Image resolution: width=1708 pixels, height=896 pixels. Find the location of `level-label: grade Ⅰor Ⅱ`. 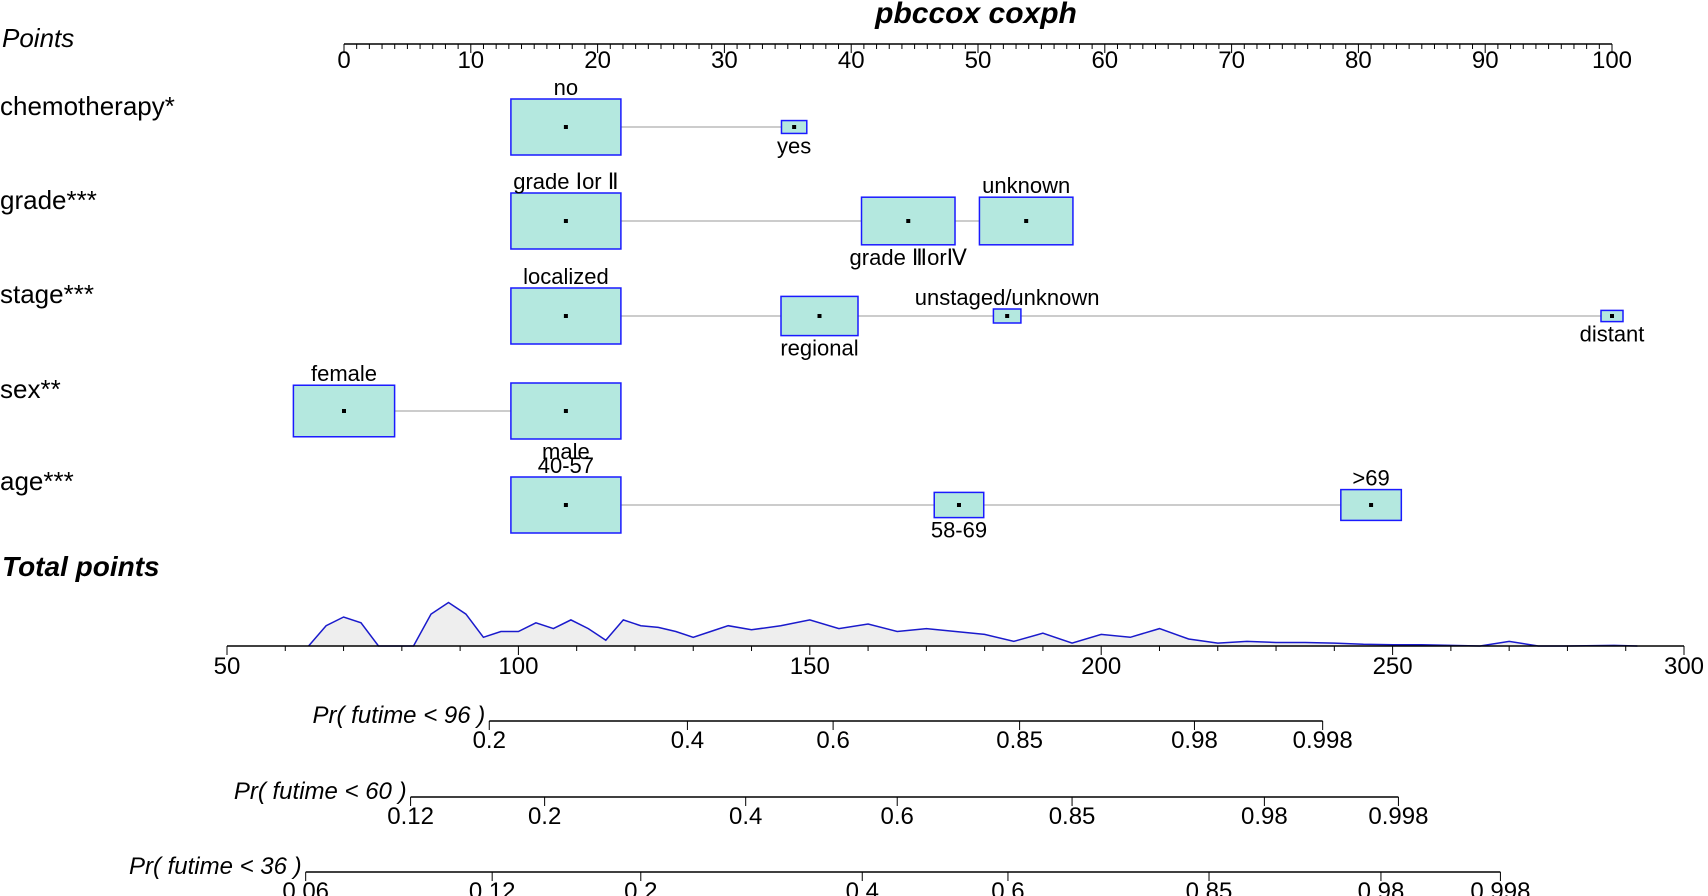

level-label: grade Ⅰor Ⅱ is located at coordinates (565, 181).